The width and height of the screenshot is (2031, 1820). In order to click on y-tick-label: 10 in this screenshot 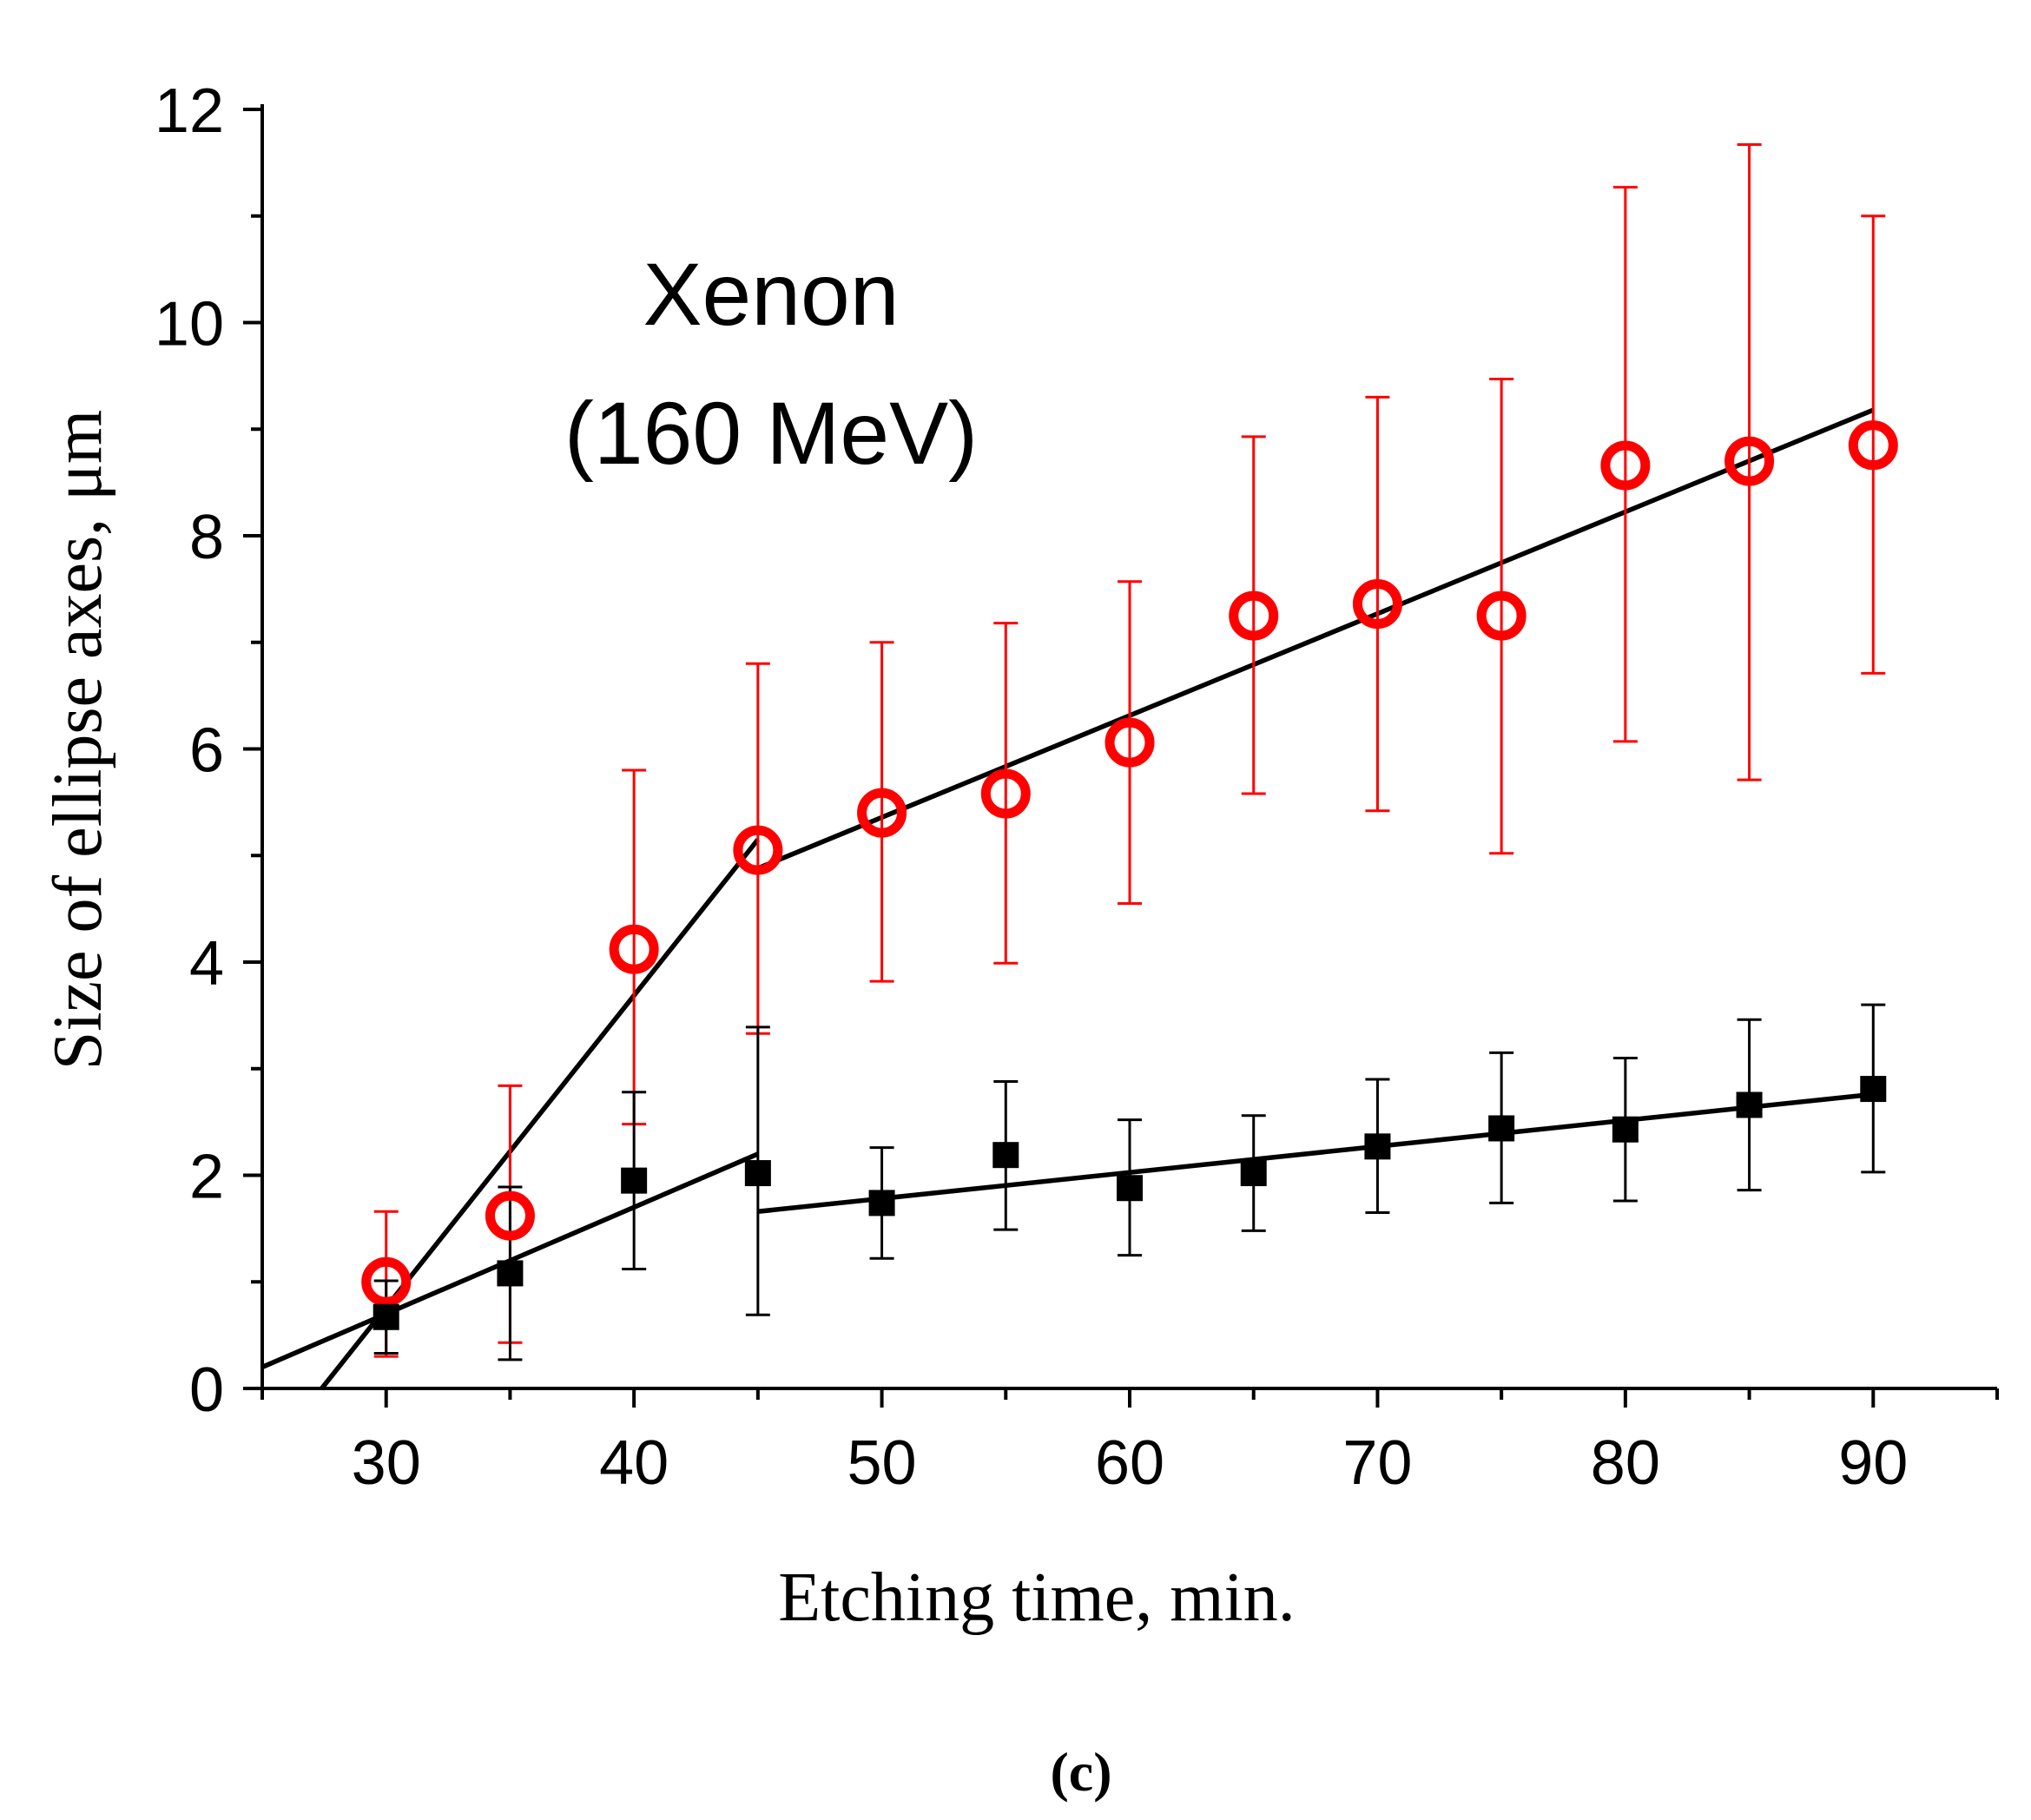, I will do `click(190, 324)`.